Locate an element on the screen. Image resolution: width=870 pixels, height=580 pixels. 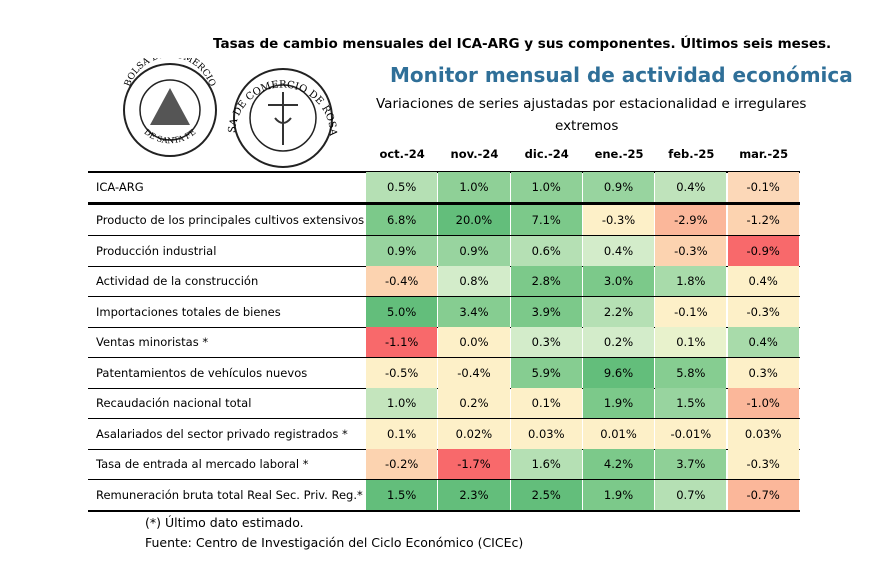
row-label: Producción industrial is located at coordinates (156, 250).